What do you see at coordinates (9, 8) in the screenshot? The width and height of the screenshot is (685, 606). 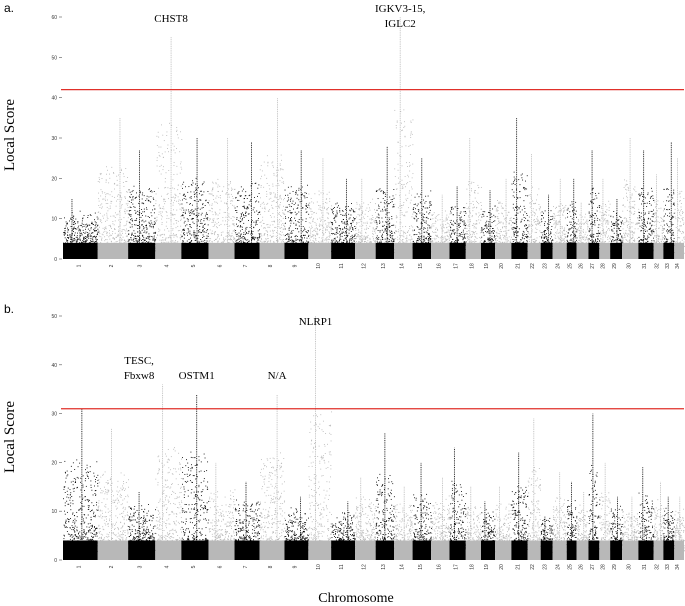 I see `panel-a-label: a.` at bounding box center [9, 8].